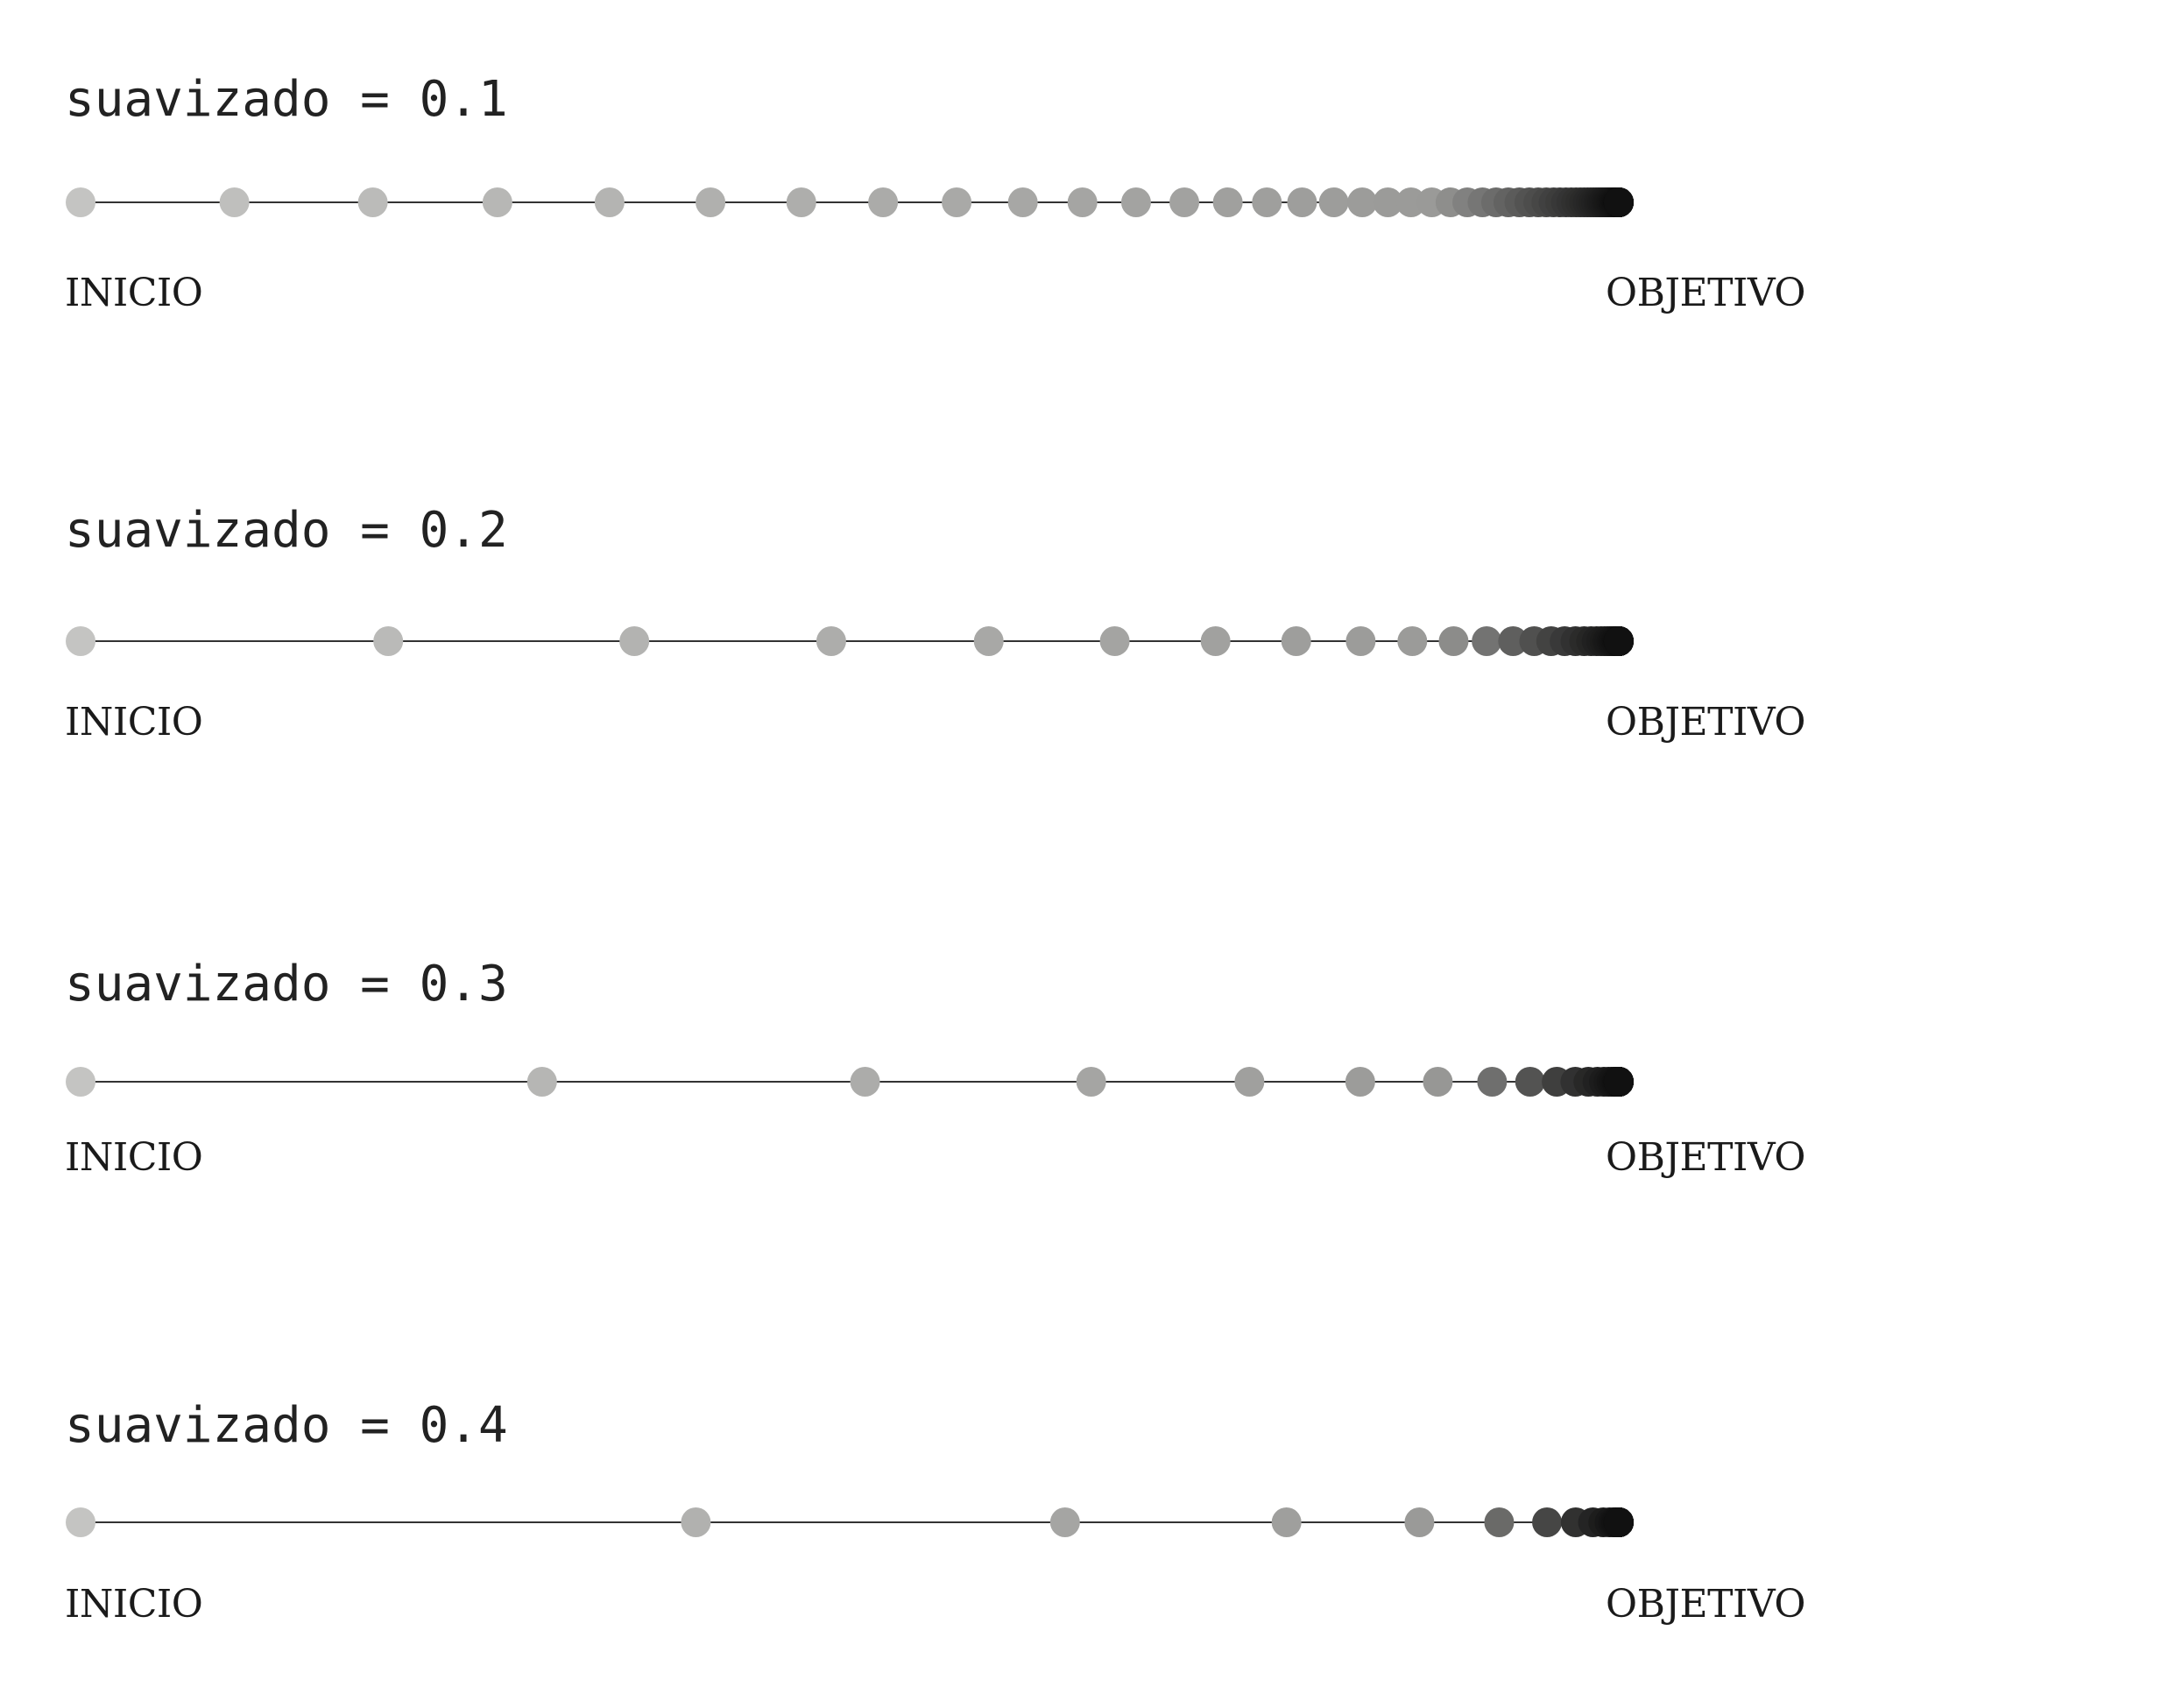 The image size is (2168, 1708). I want to click on panel-title: suavizado = 0.2, so click(287, 530).